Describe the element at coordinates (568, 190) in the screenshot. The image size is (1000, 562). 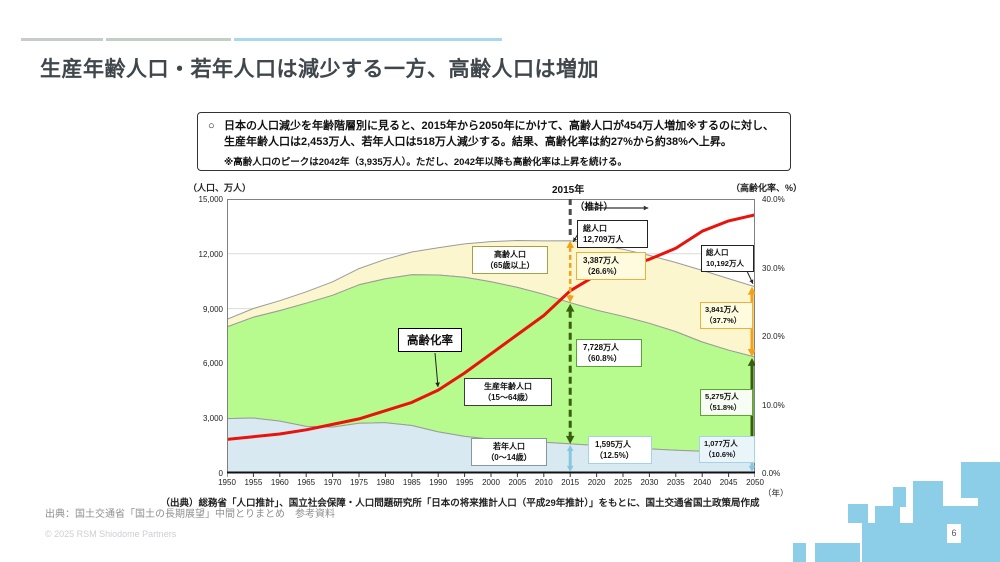
I see `label-2015: 2015年` at that location.